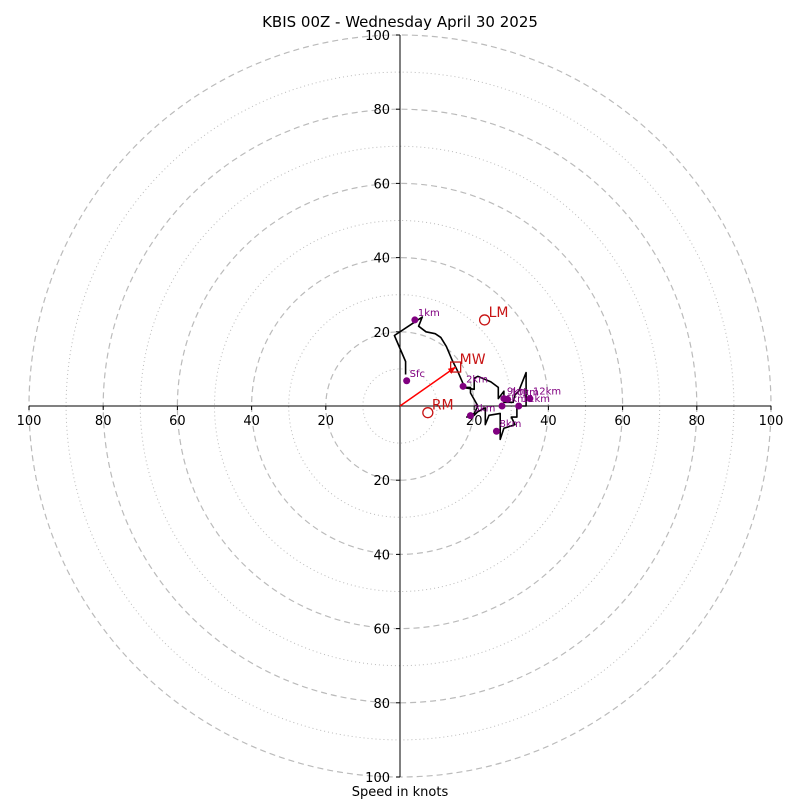 This screenshot has width=800, height=800. I want to click on height-marker-label: 3km, so click(484, 409).